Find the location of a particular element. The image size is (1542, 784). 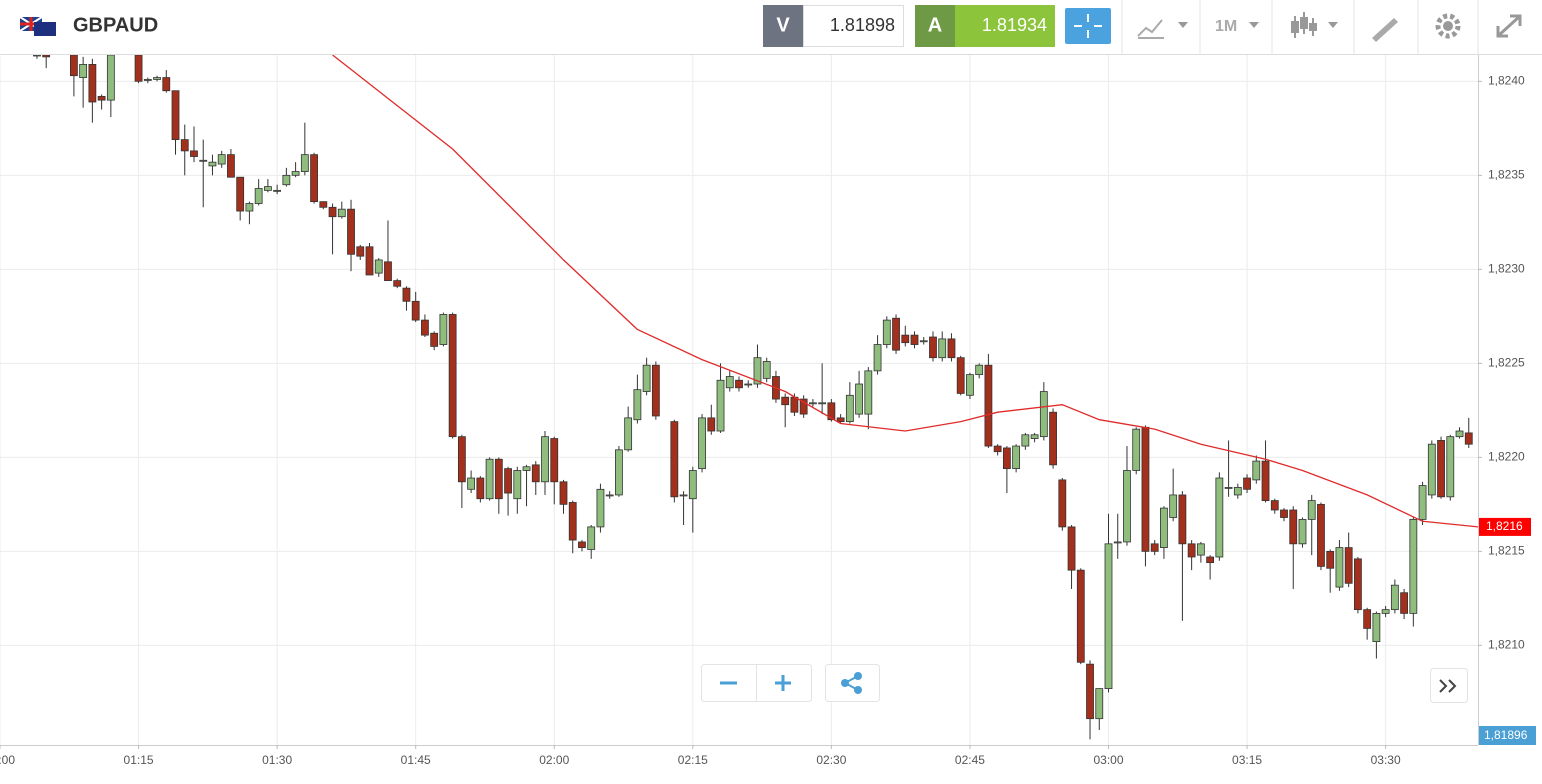

crosshair-button is located at coordinates (1088, 26).